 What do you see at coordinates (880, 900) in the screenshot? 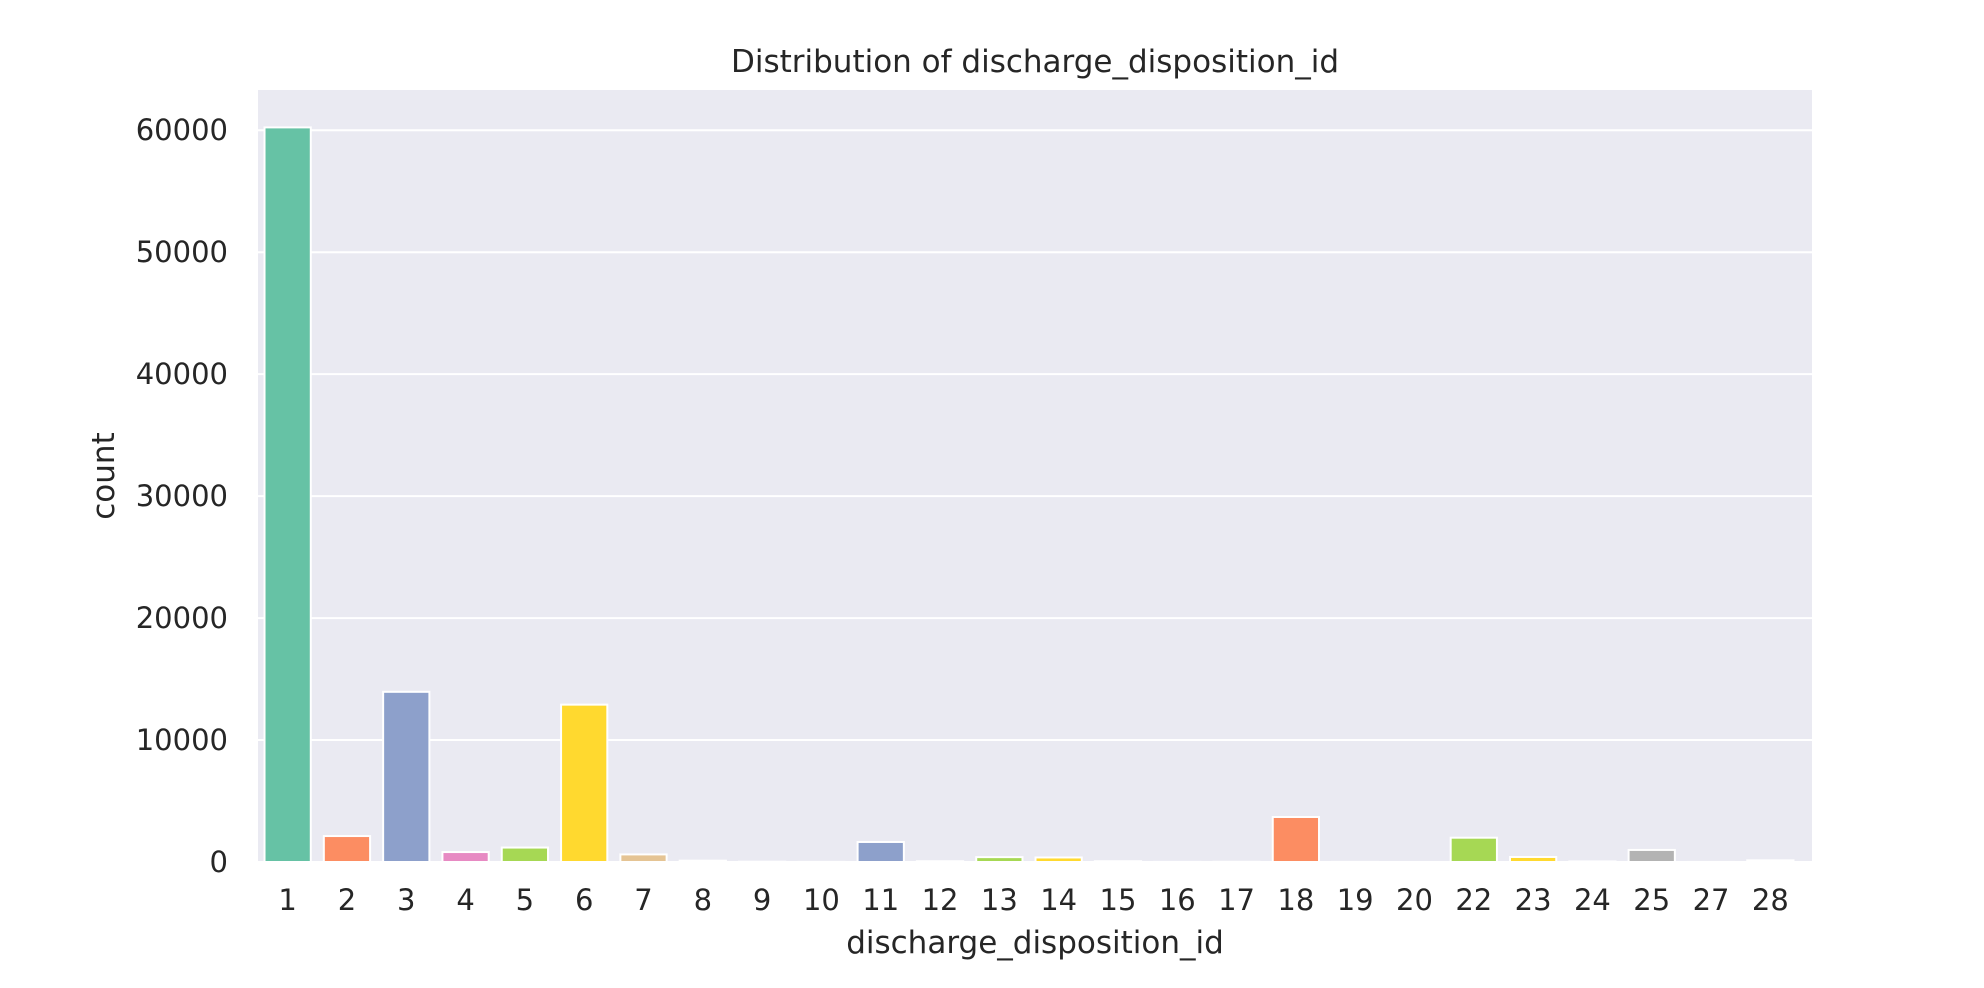
I see `x-tick-label: 11` at bounding box center [880, 900].